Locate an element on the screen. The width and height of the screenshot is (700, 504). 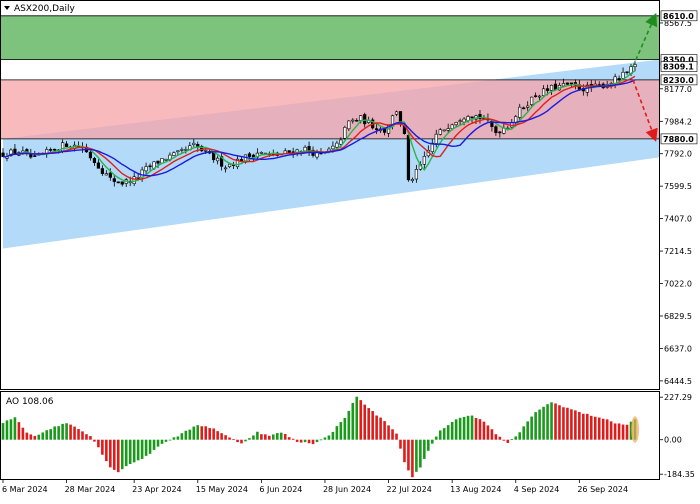
x-tick-label: 13 Aug 2024 is located at coordinates (475, 489).